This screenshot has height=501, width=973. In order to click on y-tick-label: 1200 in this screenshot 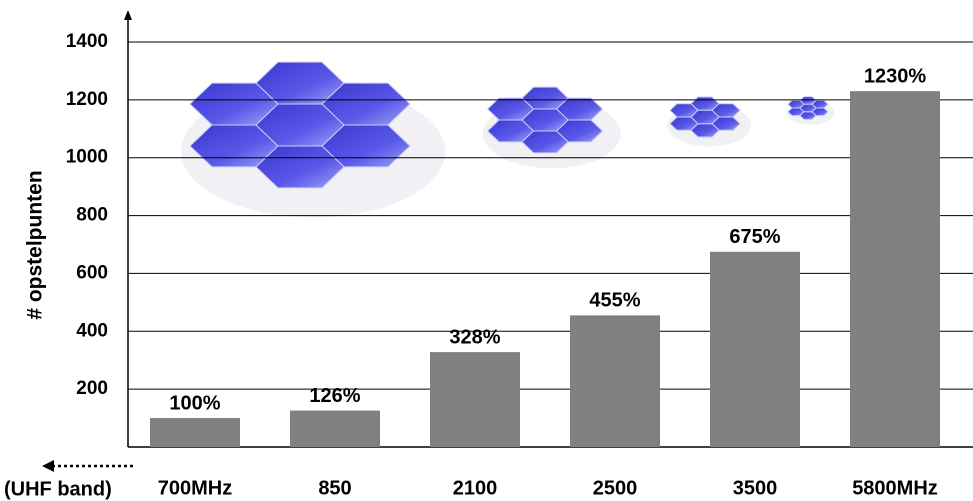, I will do `click(87, 99)`.